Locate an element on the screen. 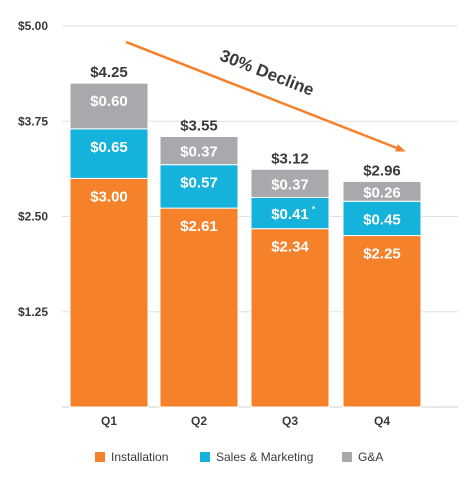 This screenshot has height=488, width=474. y-tick-label: $5.00 is located at coordinates (33, 26).